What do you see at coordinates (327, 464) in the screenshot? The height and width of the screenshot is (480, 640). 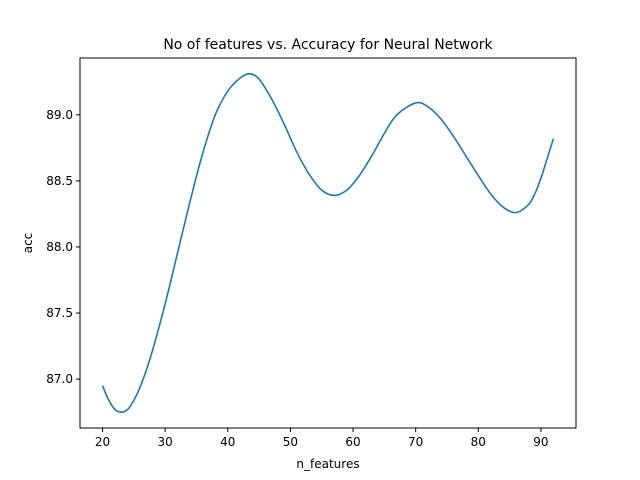 I see `x-axis-label: n_features` at bounding box center [327, 464].